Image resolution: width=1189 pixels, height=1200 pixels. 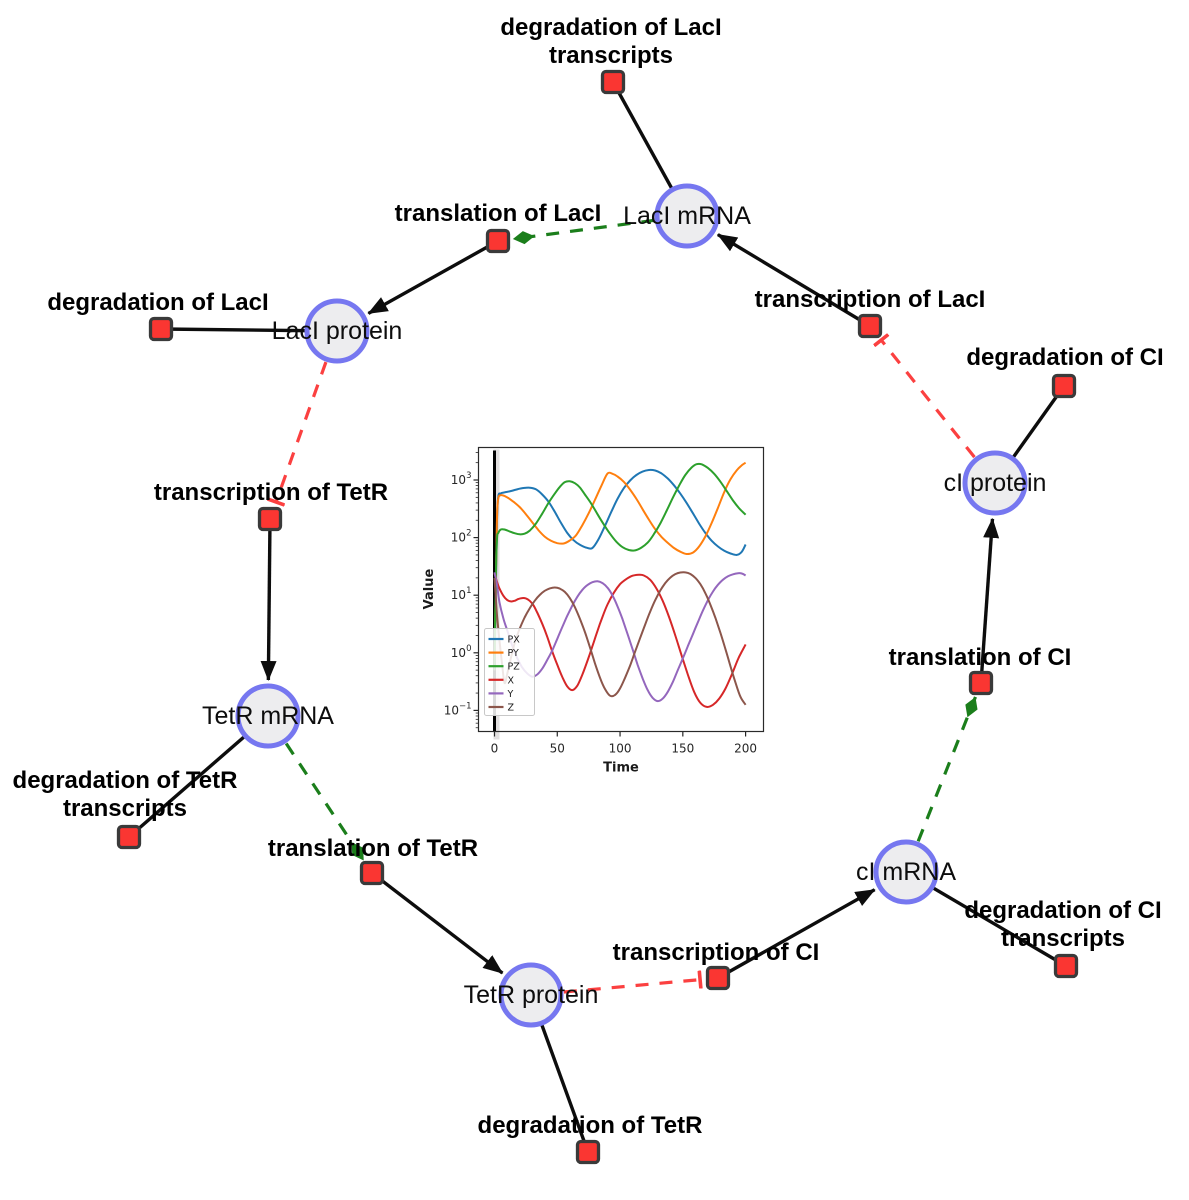 I want to click on chart-x-tick-label: 0, so click(x=495, y=749).